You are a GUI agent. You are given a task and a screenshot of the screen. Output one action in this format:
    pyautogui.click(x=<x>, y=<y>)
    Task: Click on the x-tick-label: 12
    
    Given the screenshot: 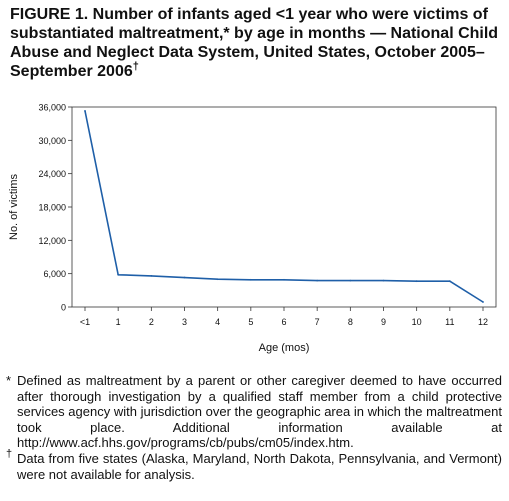 What is the action you would take?
    pyautogui.click(x=483, y=322)
    